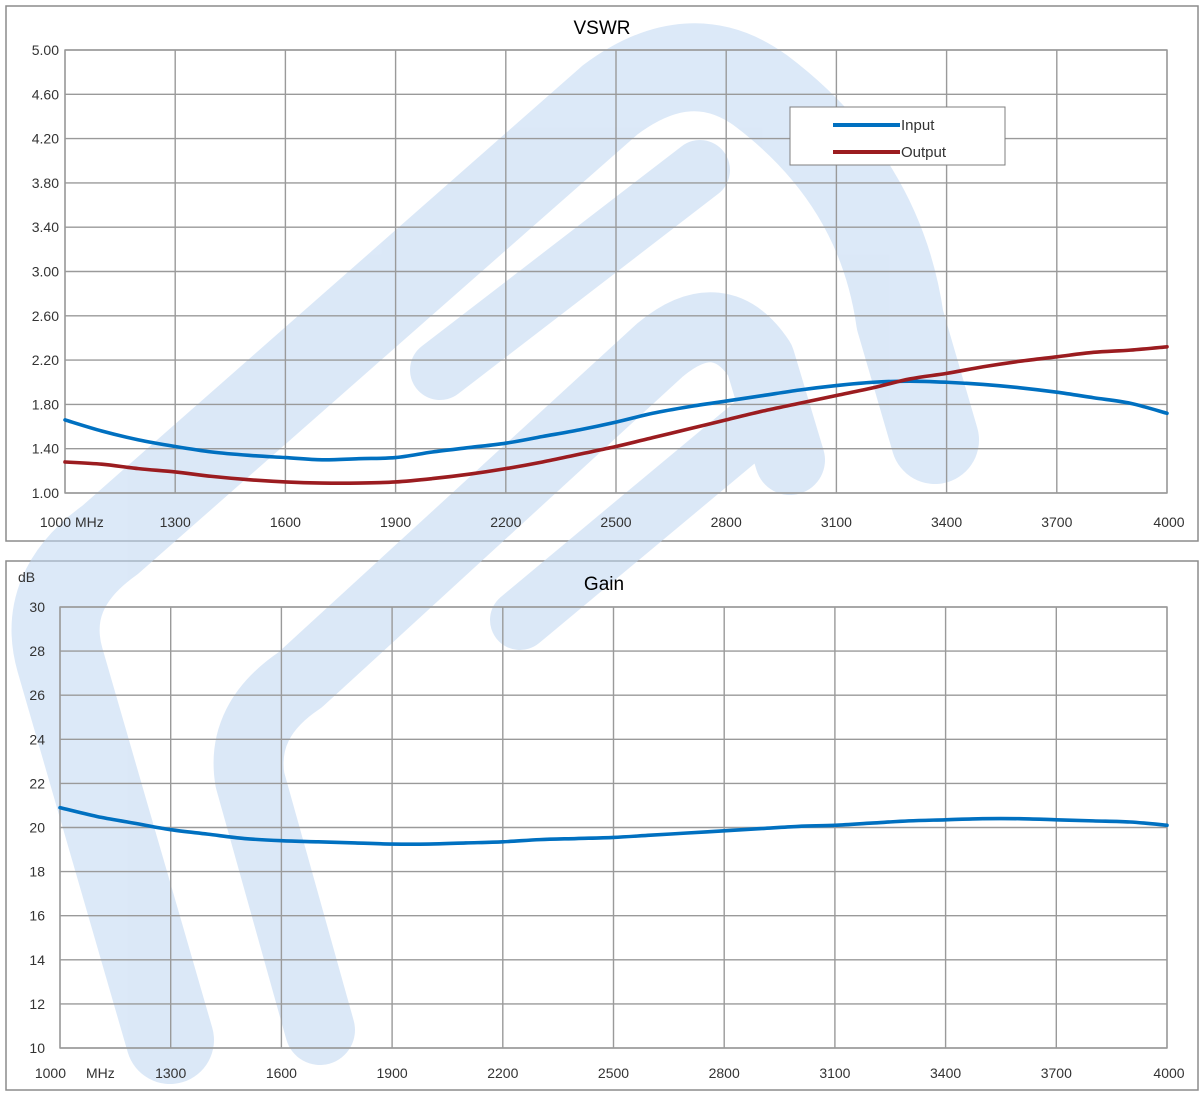  What do you see at coordinates (45, 404) in the screenshot?
I see `vswr-y-tick-label: 1.80` at bounding box center [45, 404].